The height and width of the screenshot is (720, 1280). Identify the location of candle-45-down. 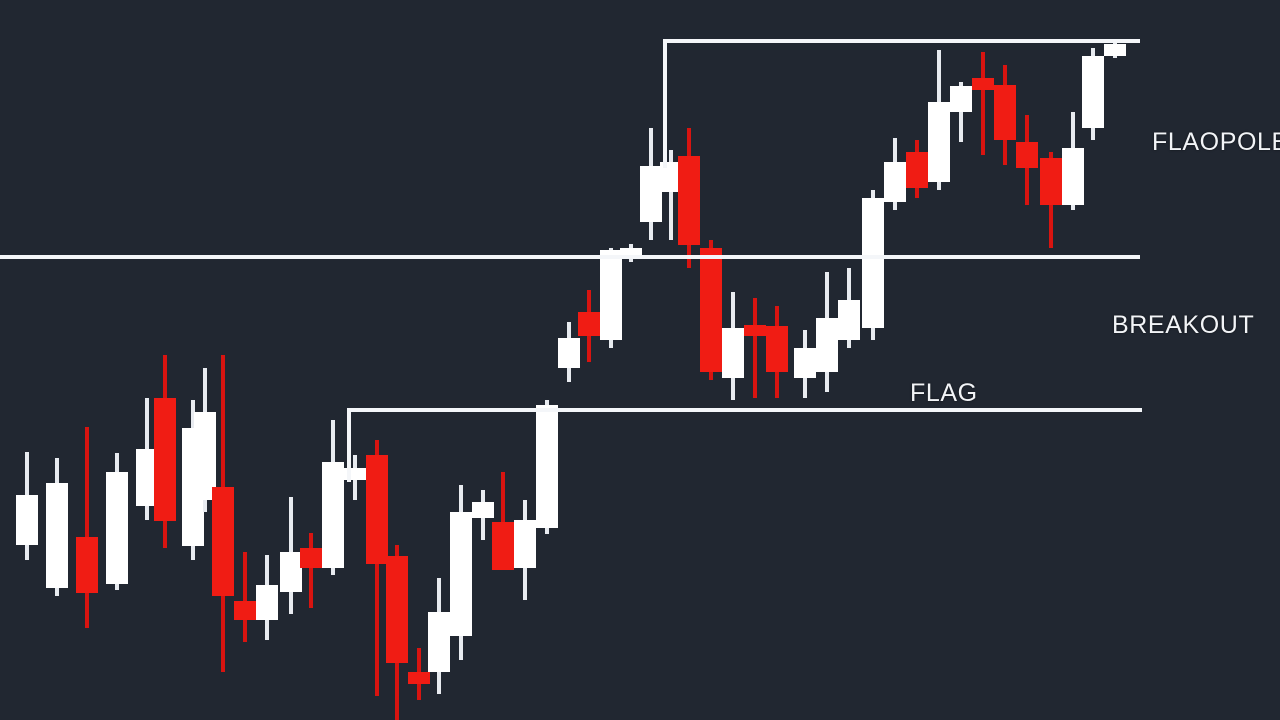
(1027, 160).